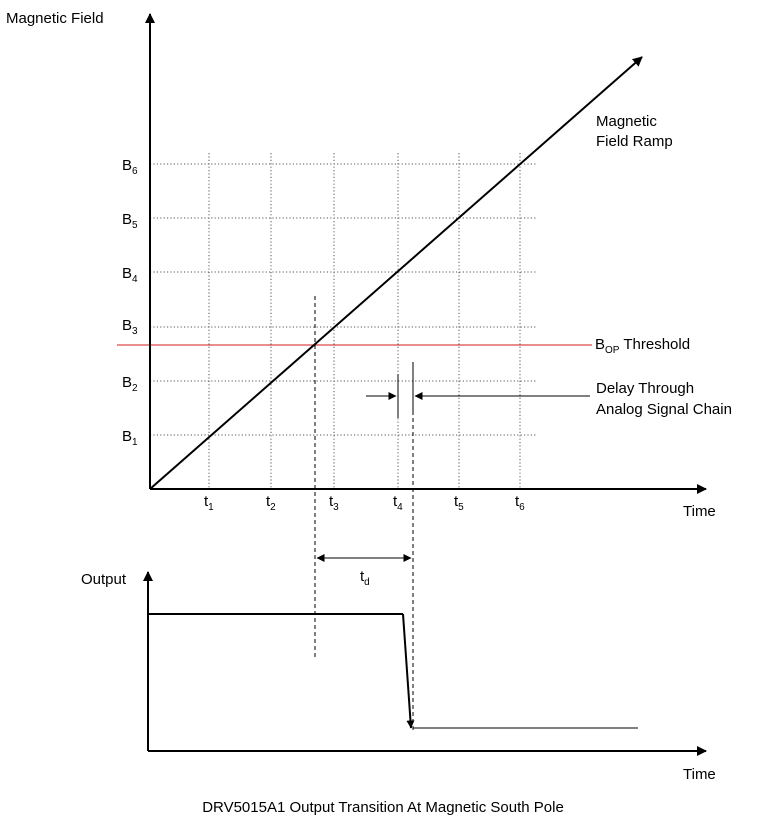 The image size is (766, 819). Describe the element at coordinates (130, 221) in the screenshot. I see `b-level-label-5: B5` at that location.